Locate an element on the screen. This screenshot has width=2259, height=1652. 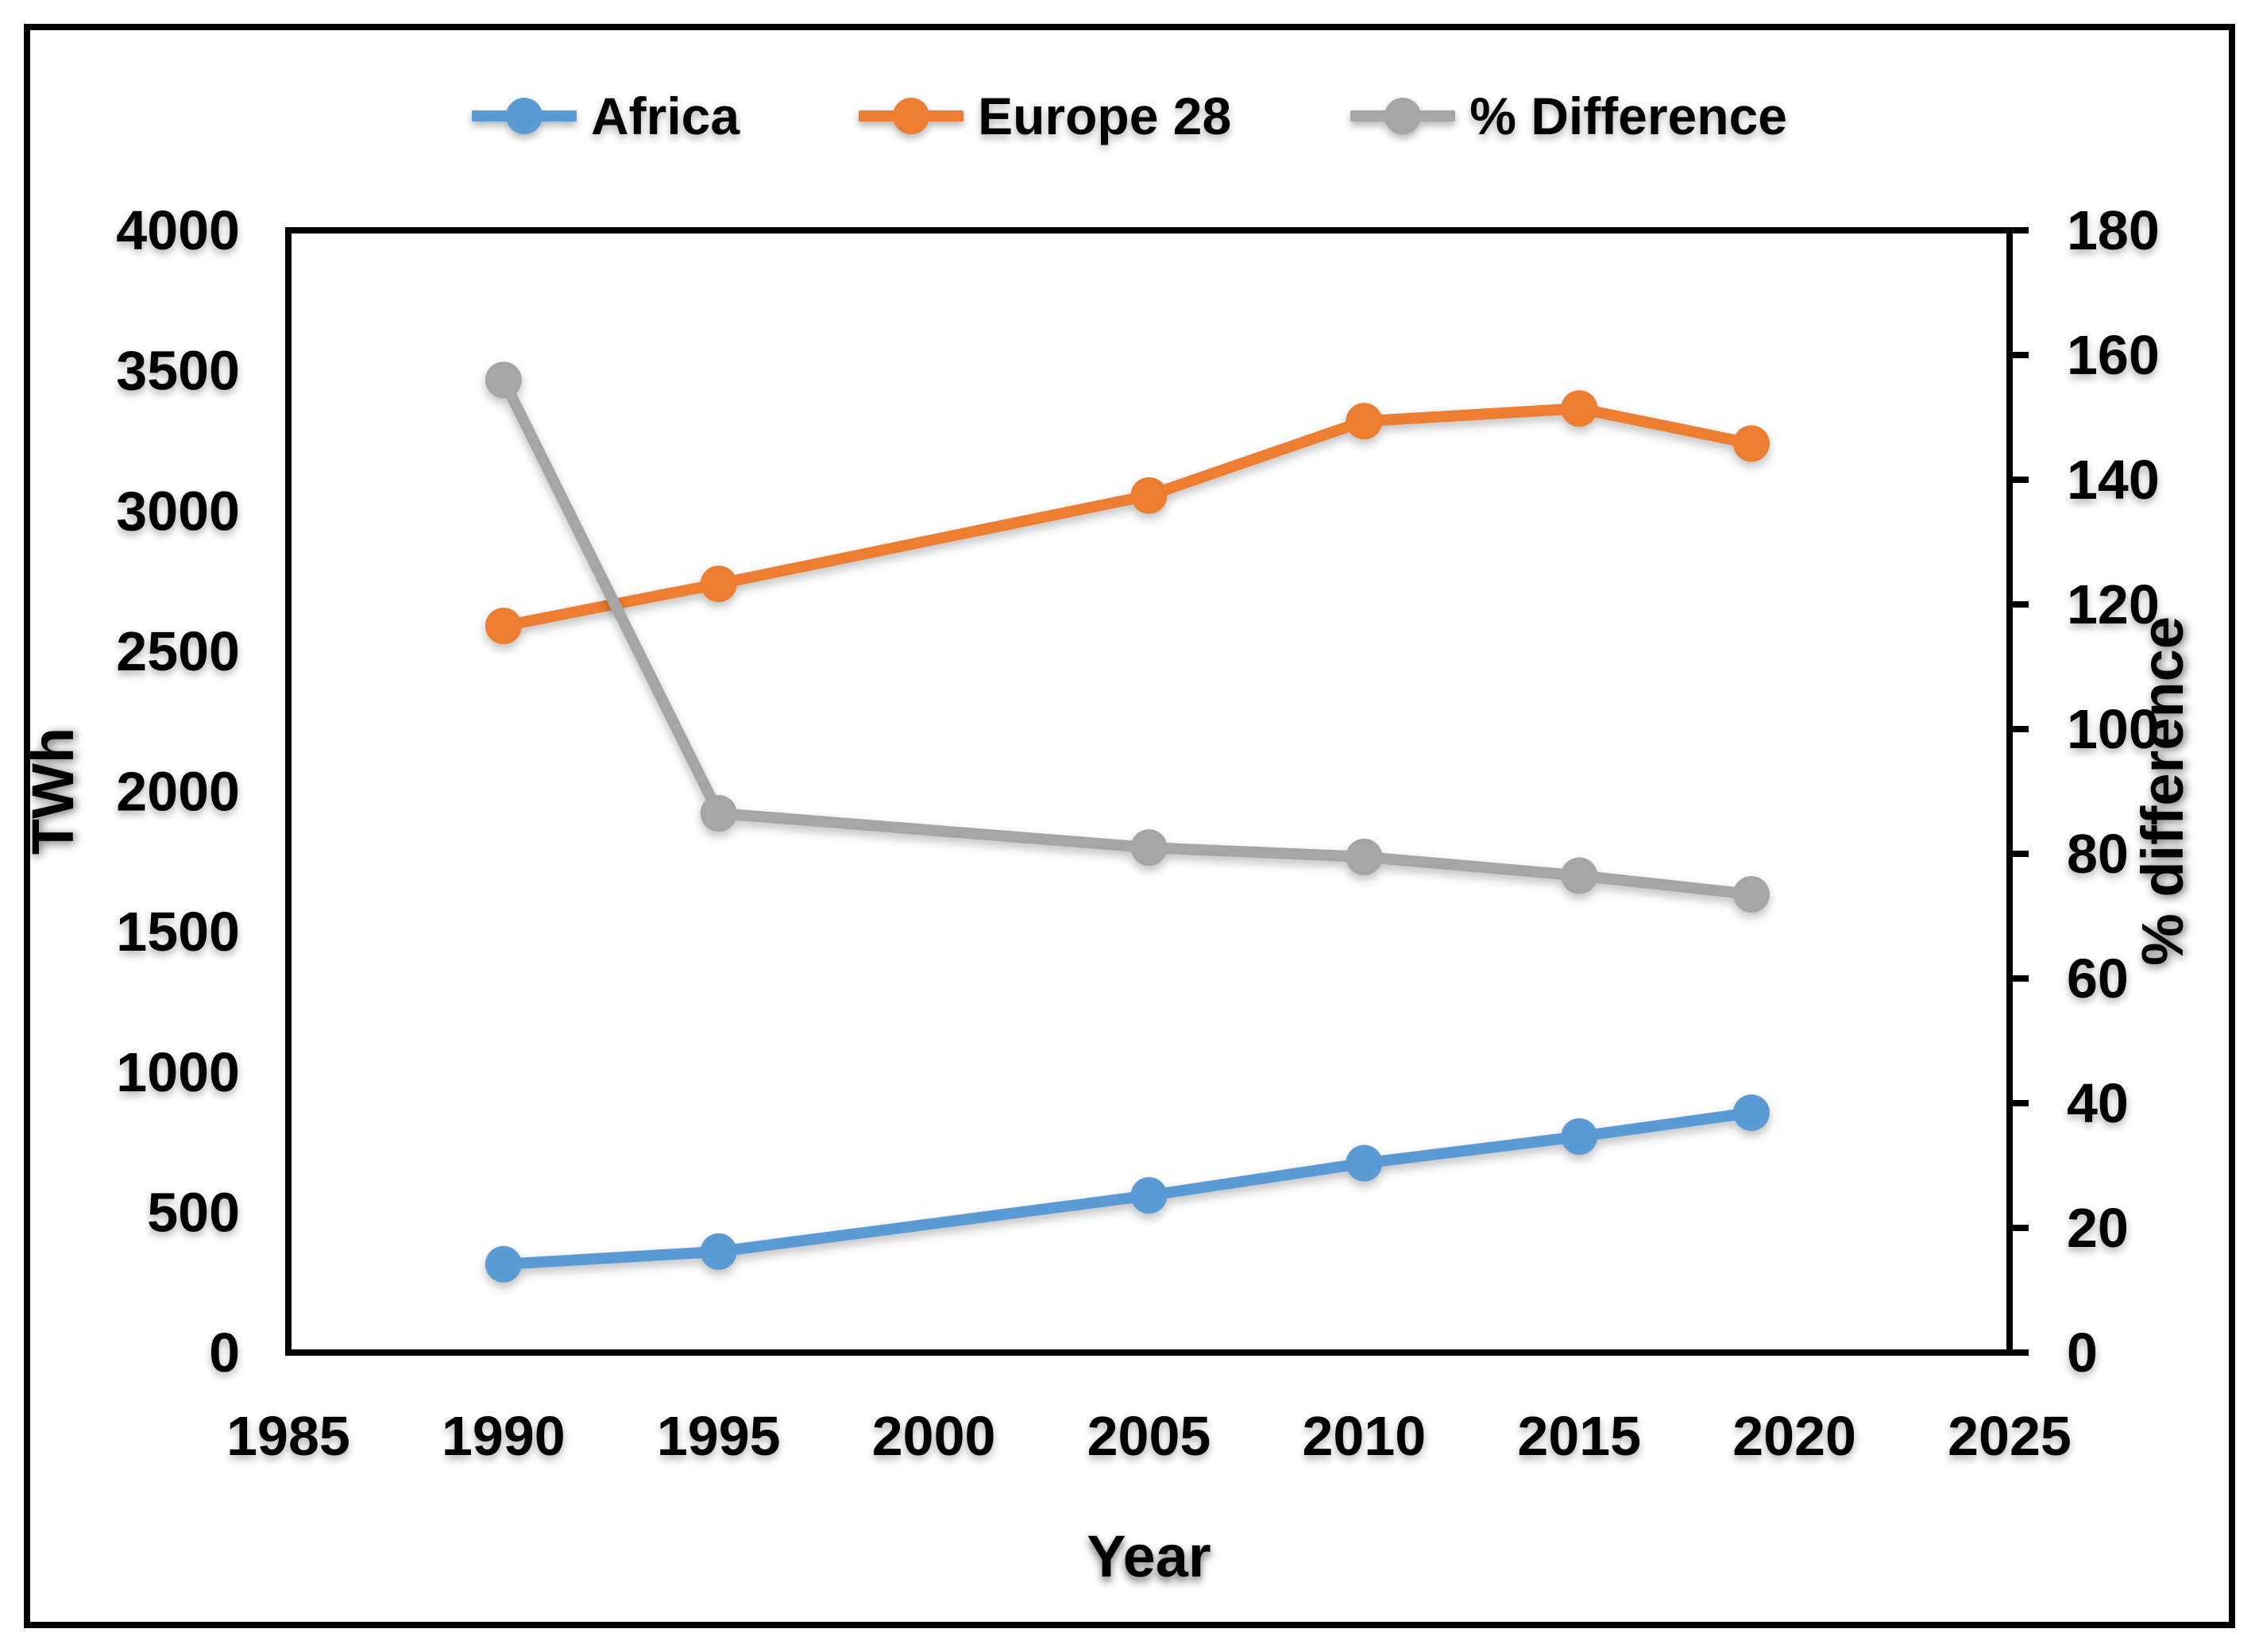
y-left-tick-label: 2500 is located at coordinates (178, 651).